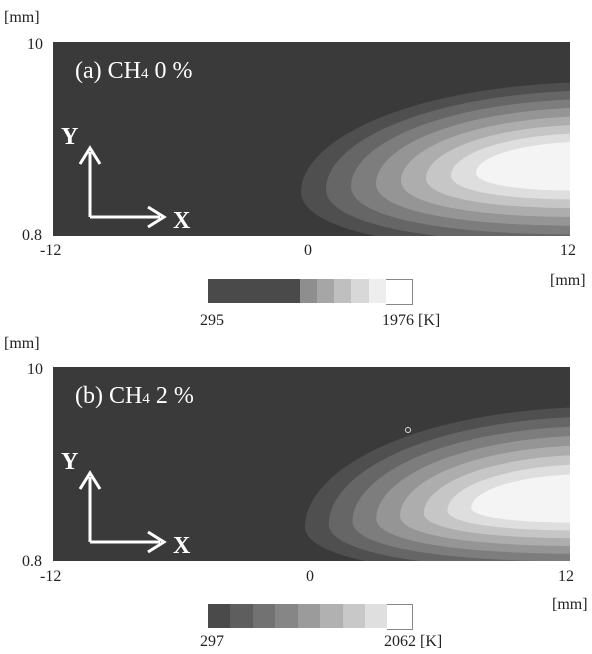 Image resolution: width=592 pixels, height=654 pixels. Describe the element at coordinates (51, 576) in the screenshot. I see `x-min-label-b: -12` at that location.